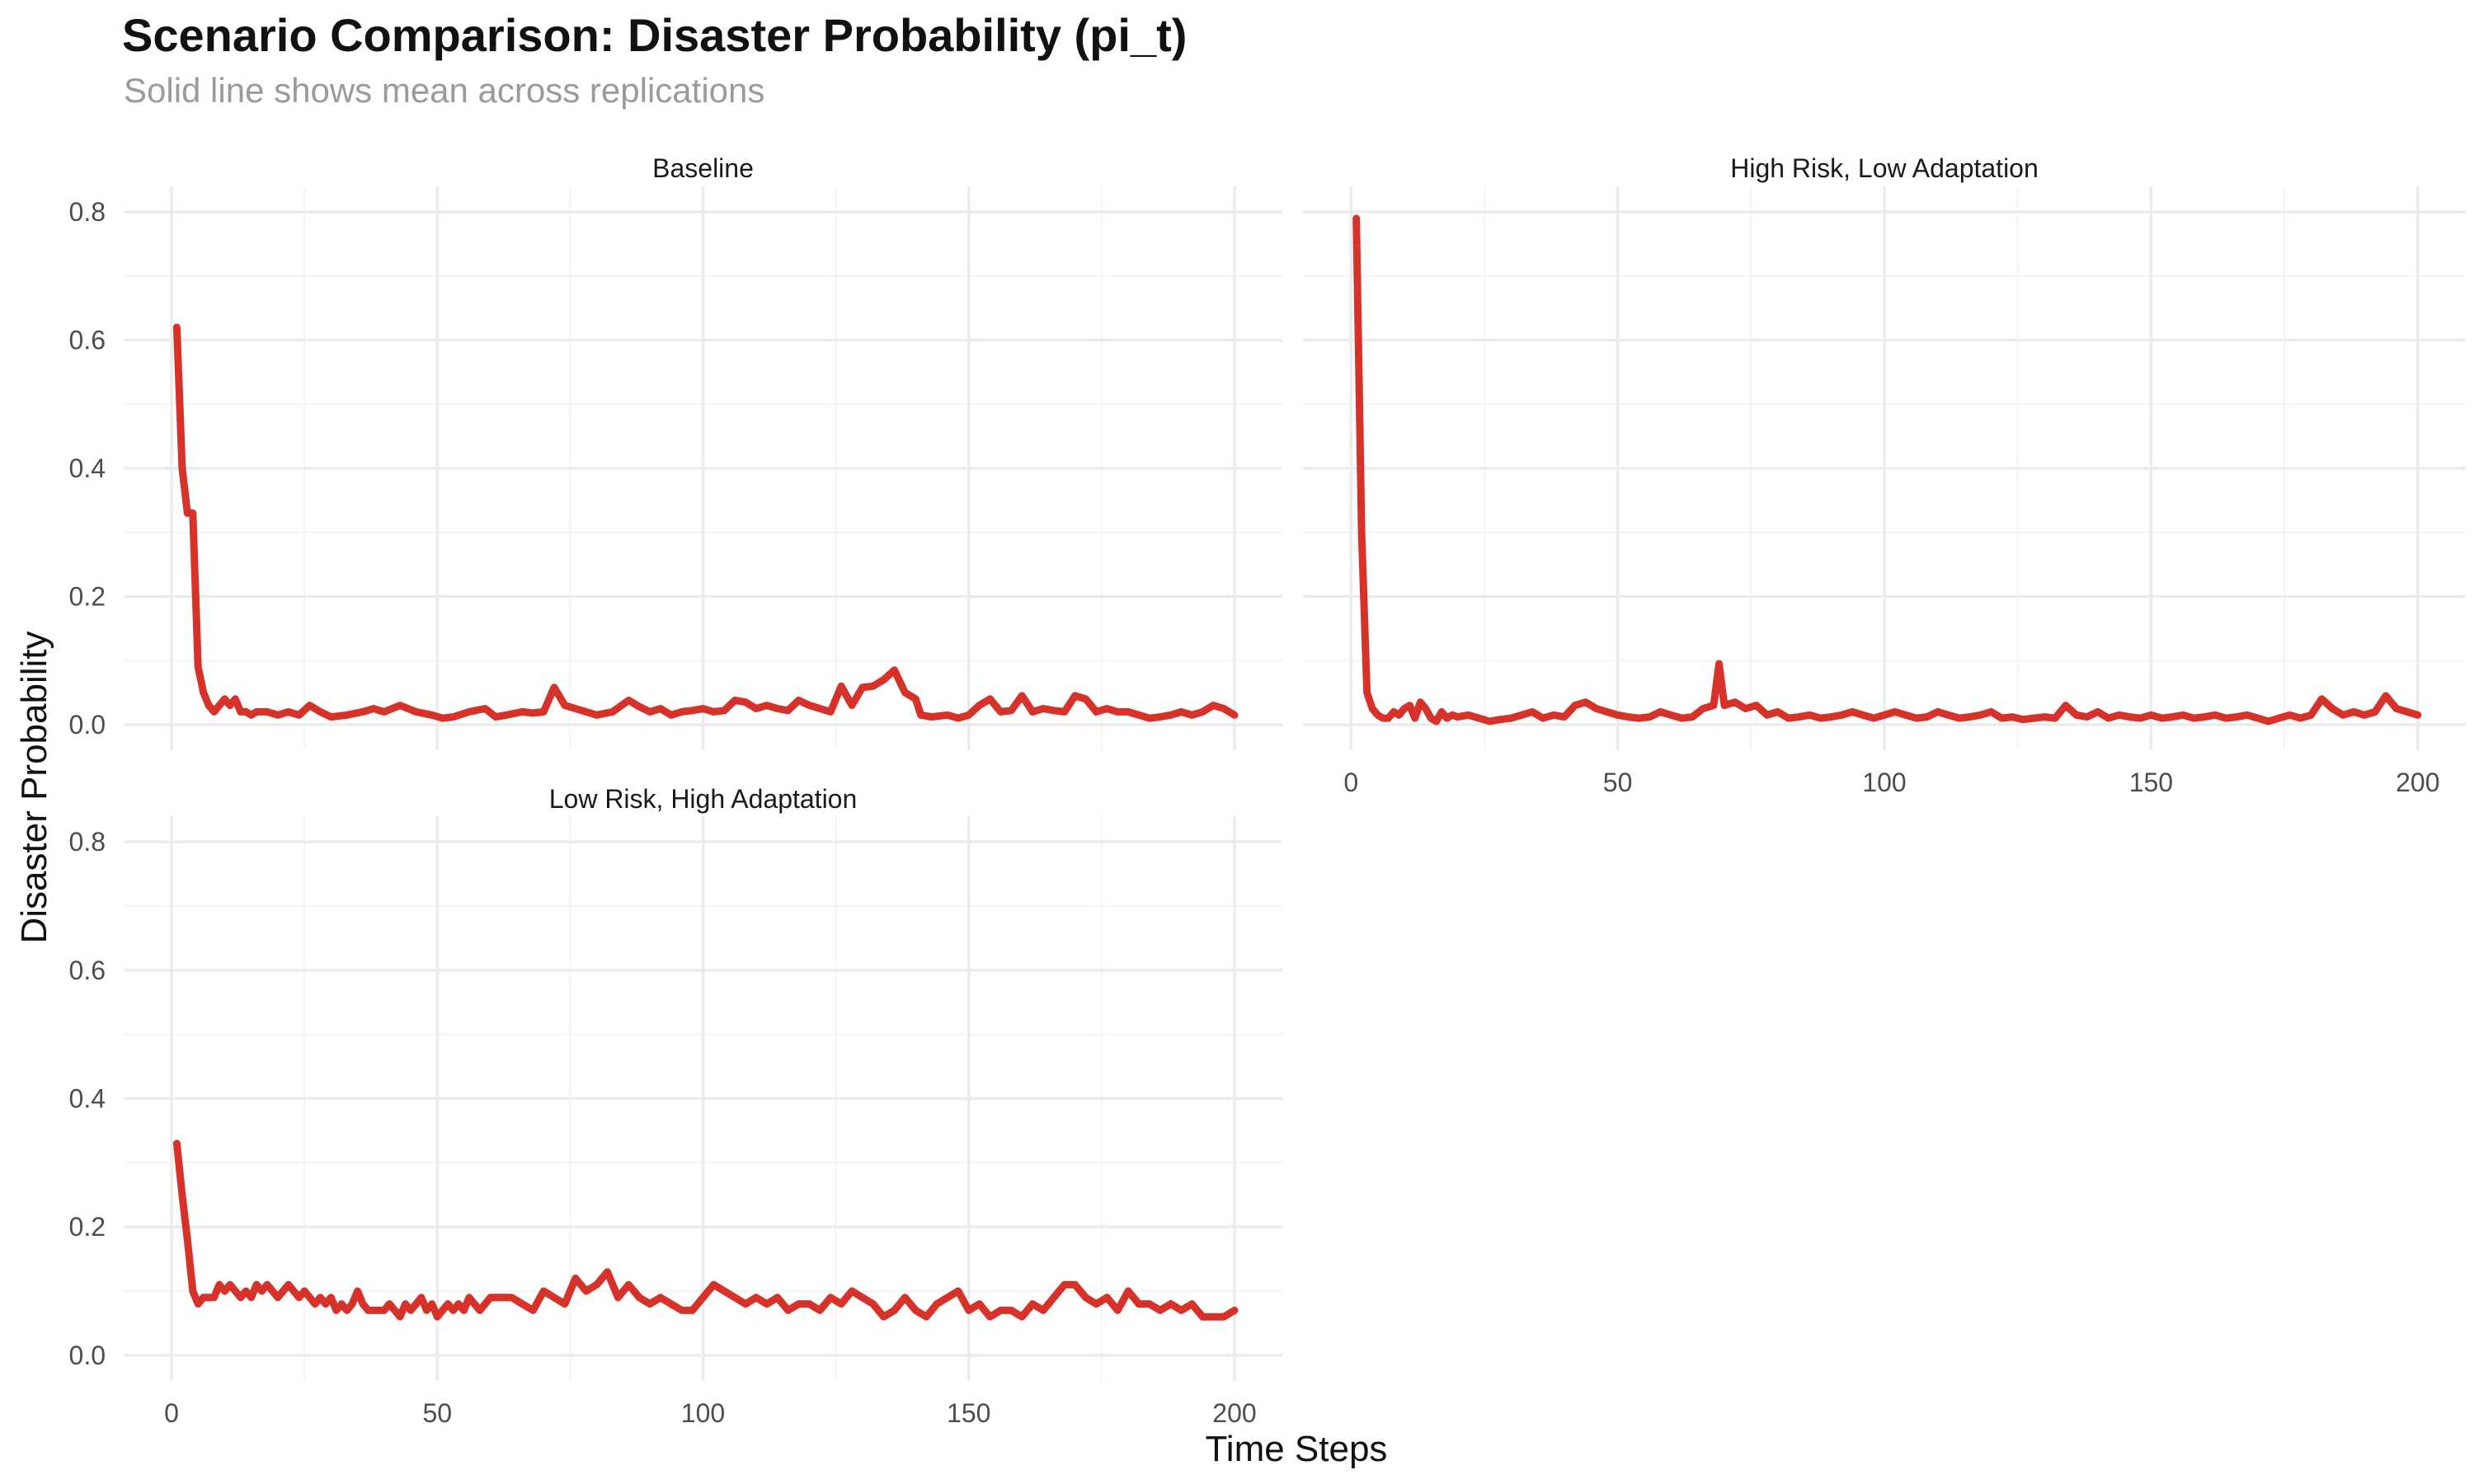  Describe the element at coordinates (1297, 1449) in the screenshot. I see `x-axis-title: Time Steps` at that location.